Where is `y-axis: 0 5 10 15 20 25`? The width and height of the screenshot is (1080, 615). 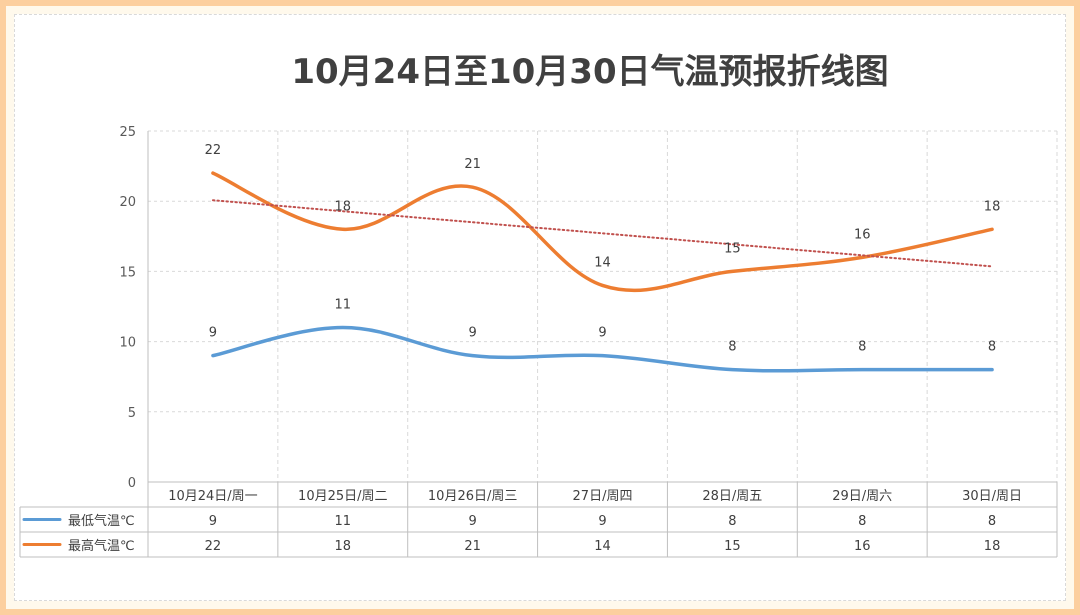 y-axis: 0 5 10 15 20 25 is located at coordinates (127, 308).